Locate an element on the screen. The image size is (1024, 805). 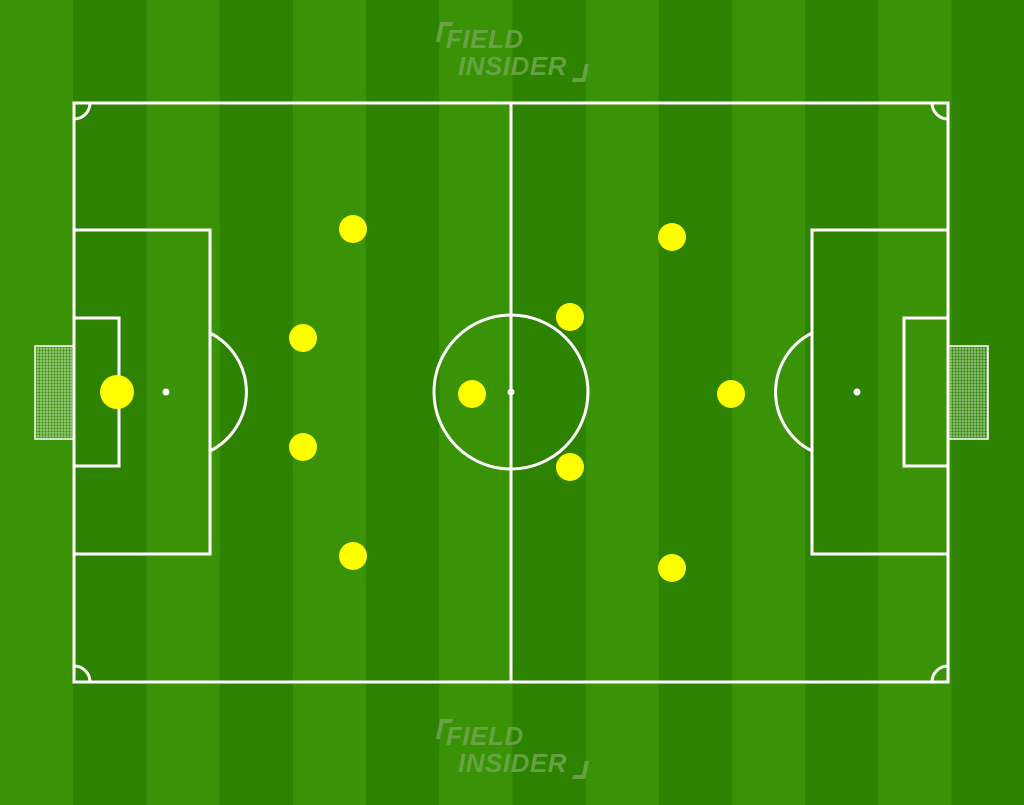
spots is located at coordinates (511, 392).